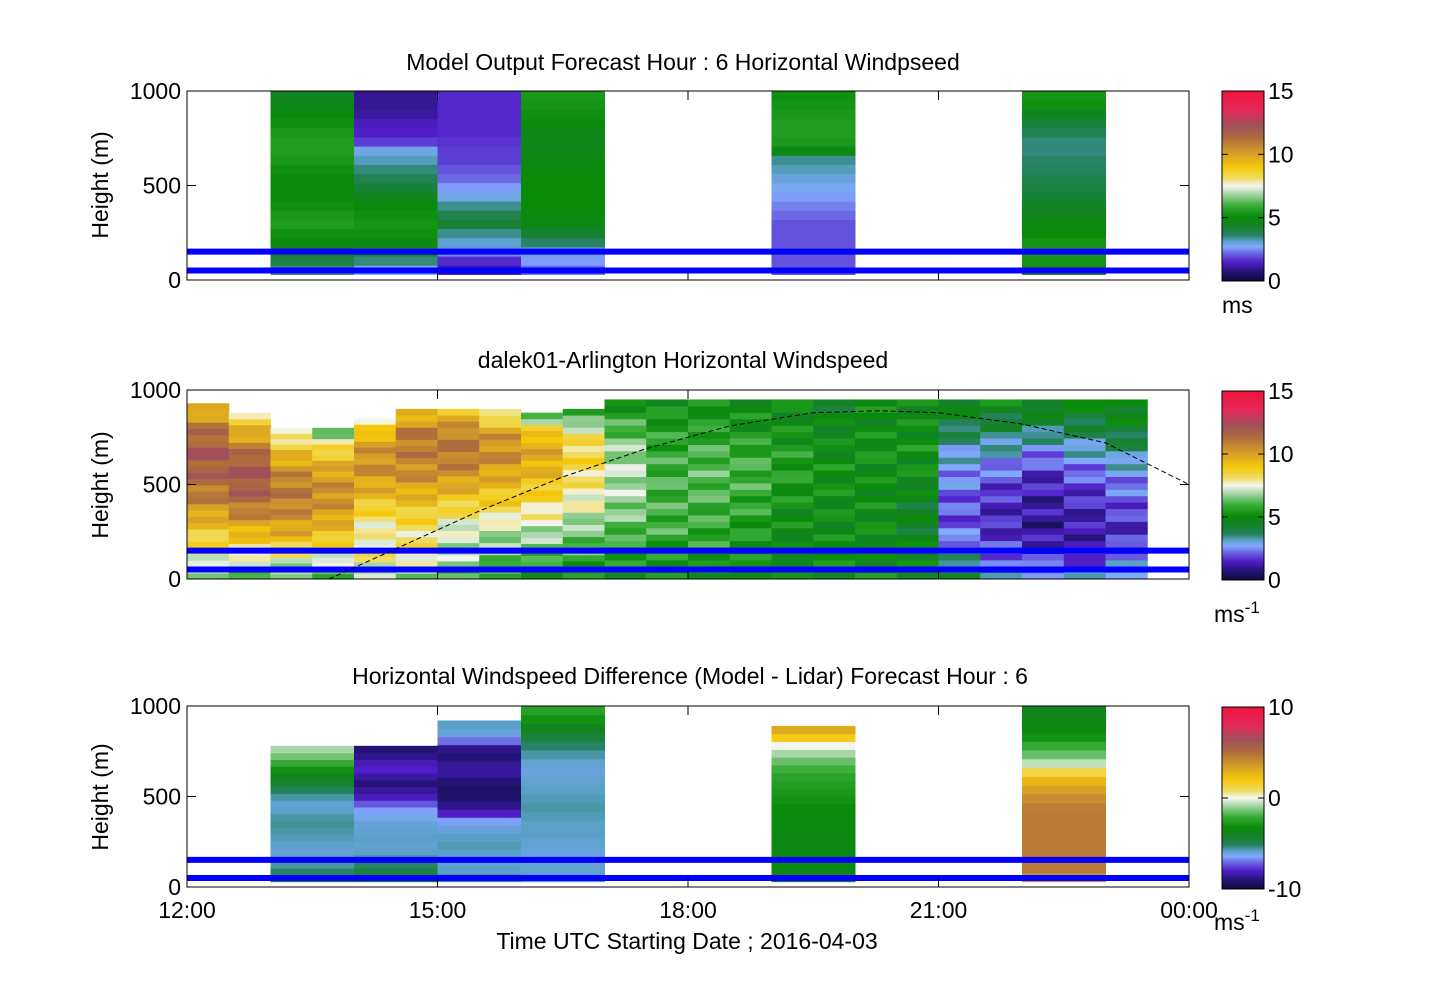 Image resolution: width=1433 pixels, height=998 pixels. Describe the element at coordinates (1237, 920) in the screenshot. I see `colorbar-unit: ms-1` at that location.